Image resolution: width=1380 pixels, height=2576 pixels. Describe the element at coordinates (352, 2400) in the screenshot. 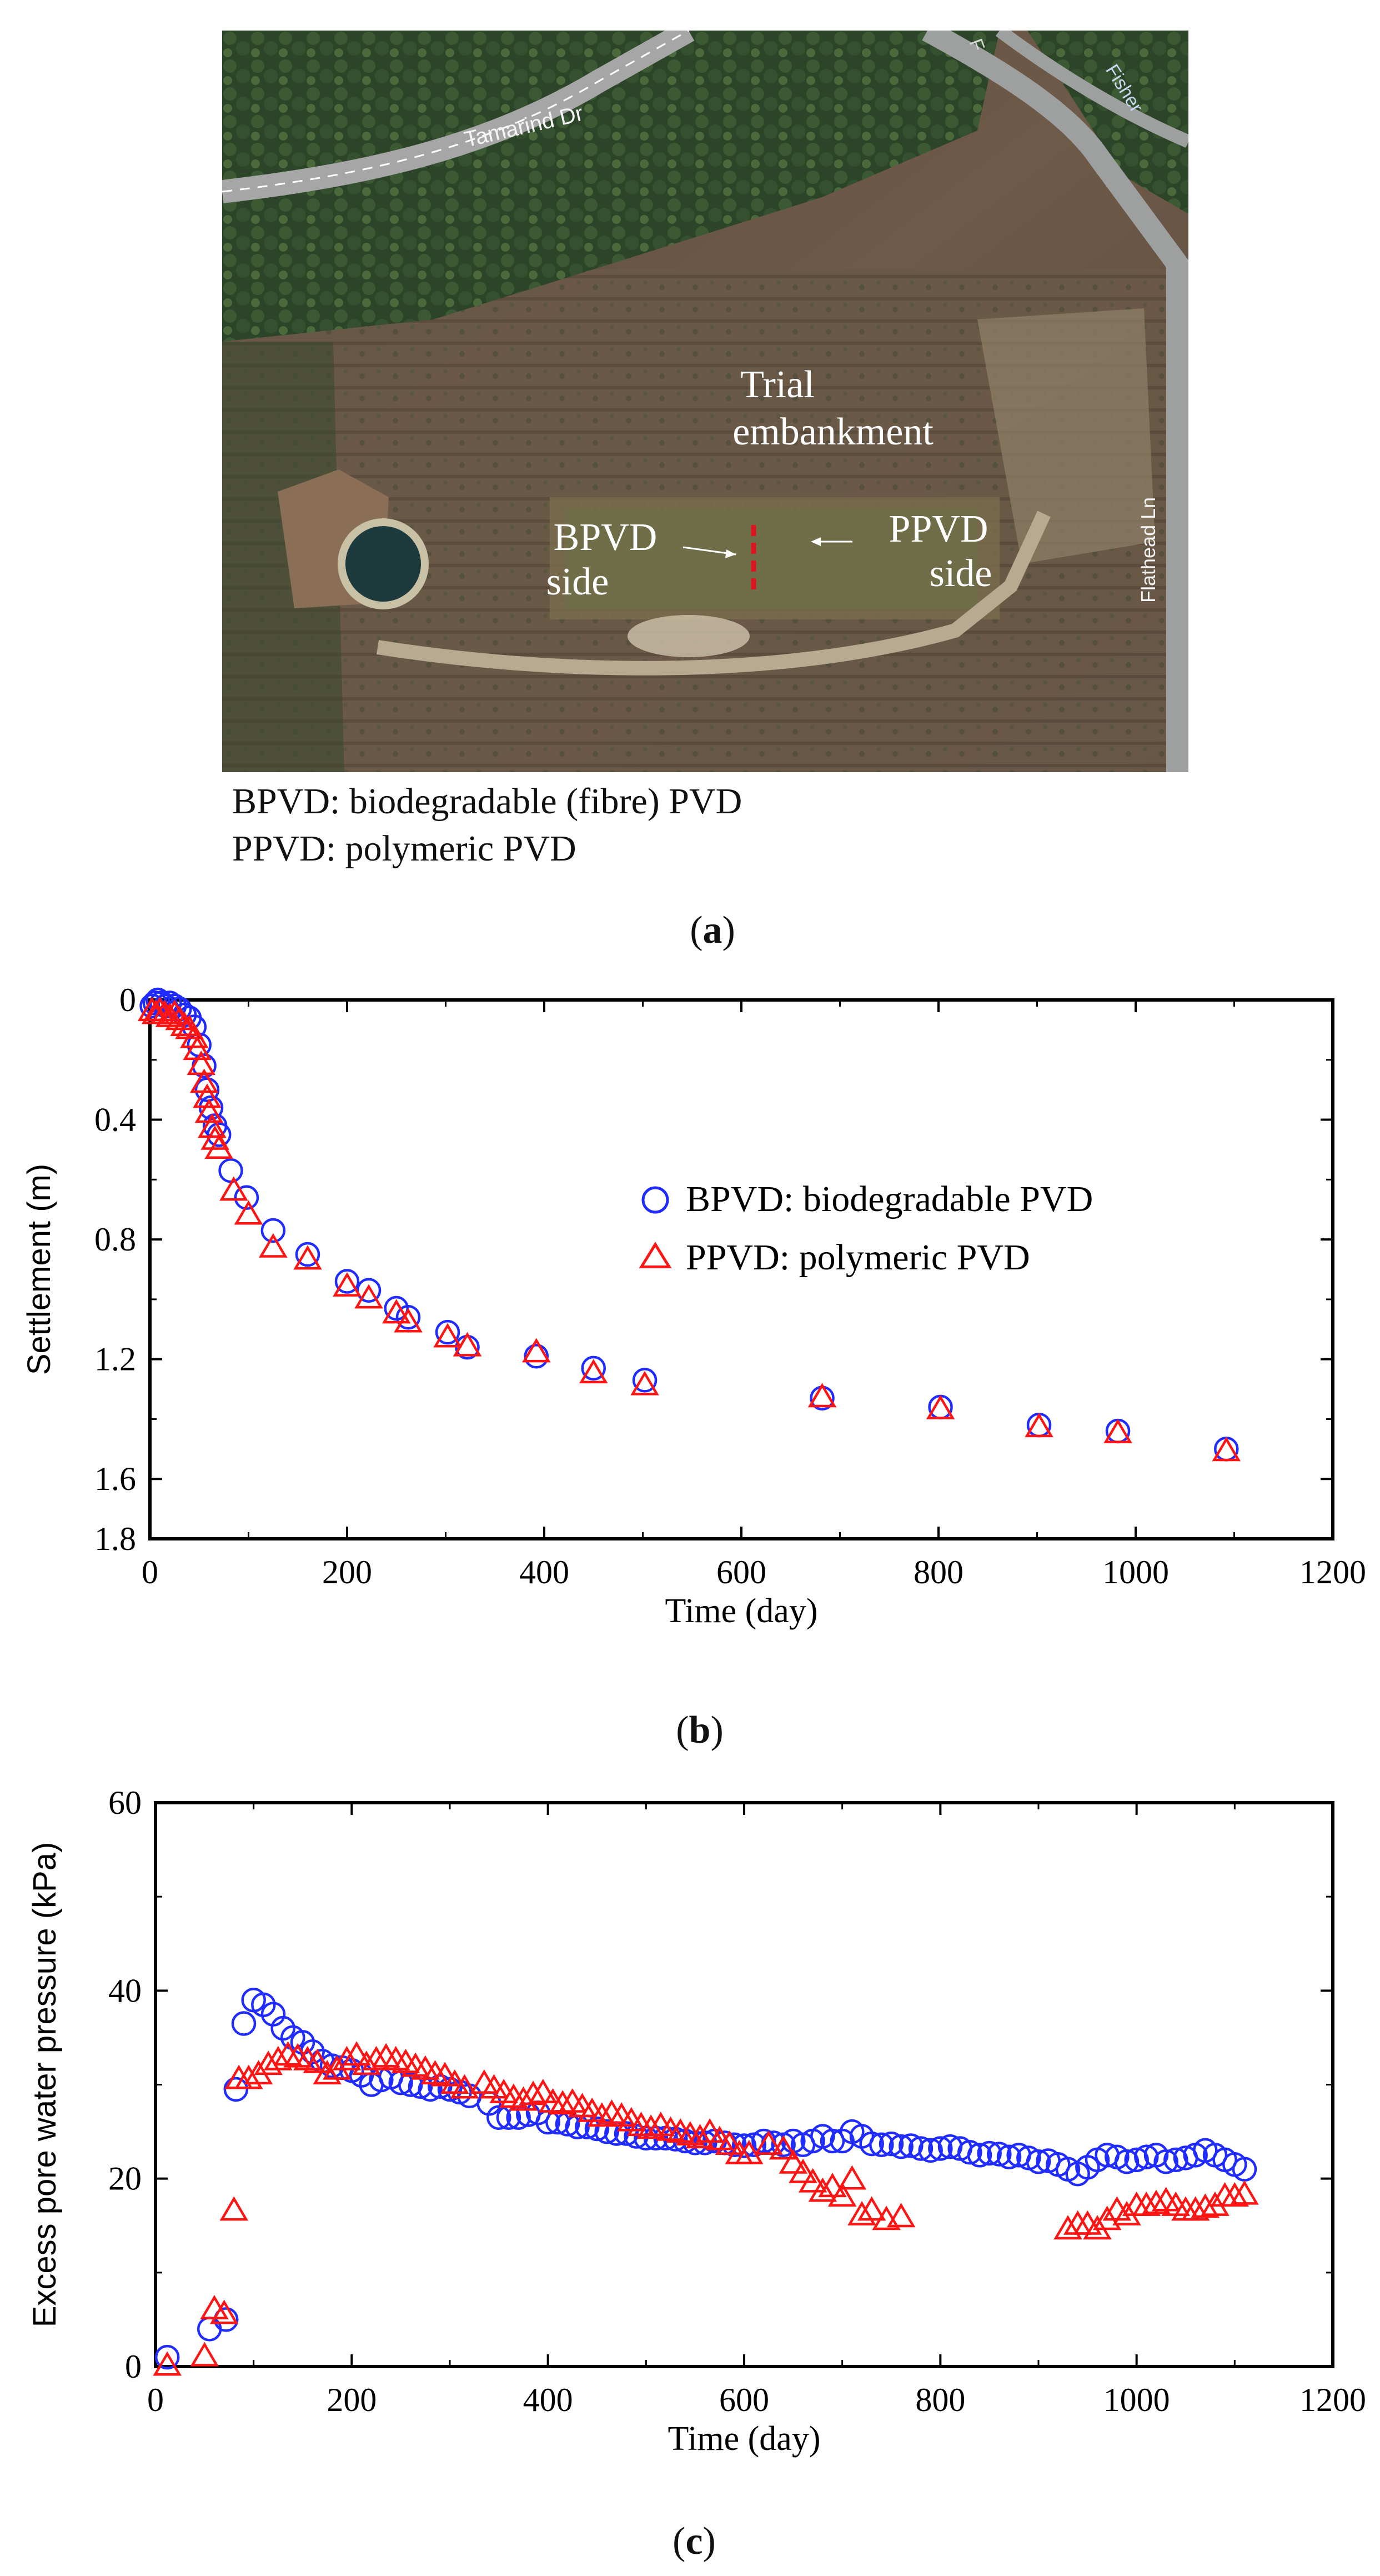

I see `x-tick-label: 200` at that location.